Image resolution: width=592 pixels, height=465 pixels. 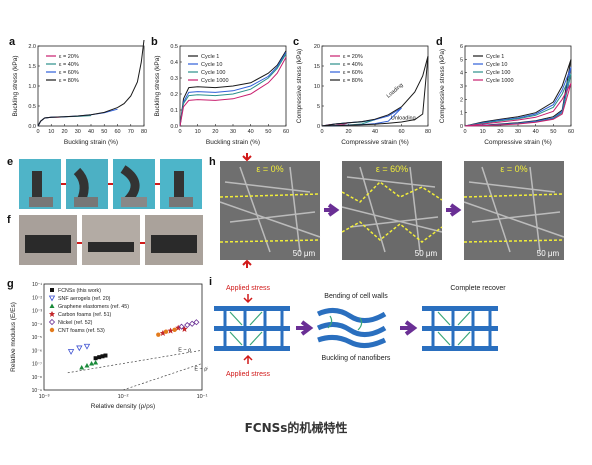 What do you see at coordinates (461, 114) in the screenshot?
I see `y-tick-label: 1` at bounding box center [461, 114].